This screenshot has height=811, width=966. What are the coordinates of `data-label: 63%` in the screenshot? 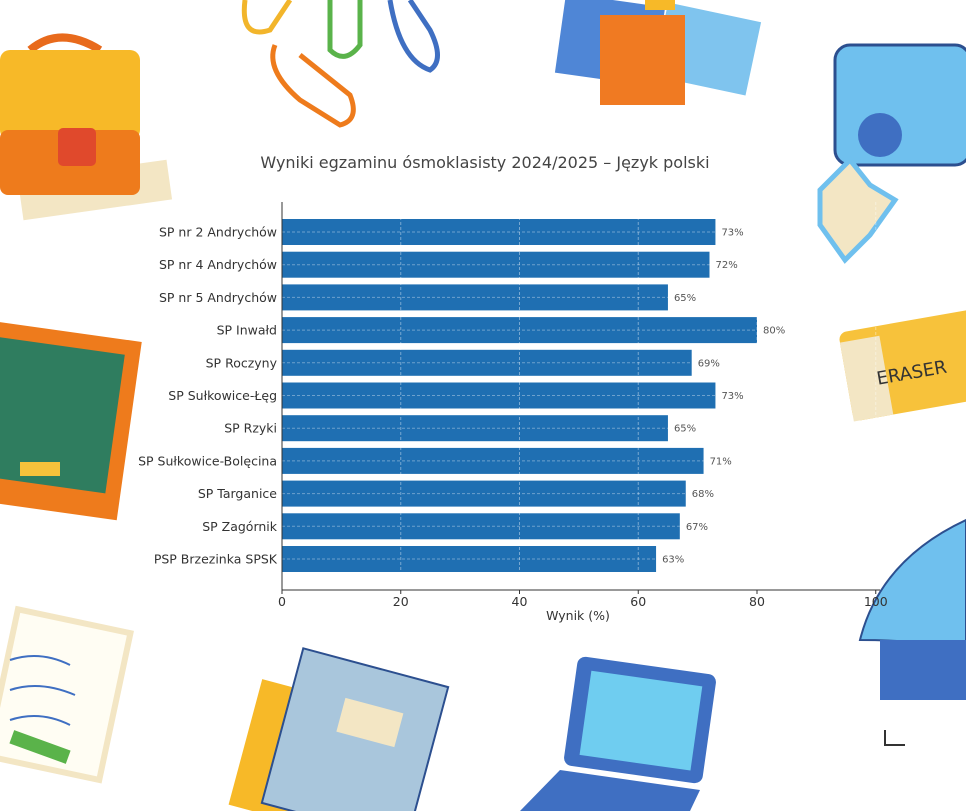 It's located at (673, 560).